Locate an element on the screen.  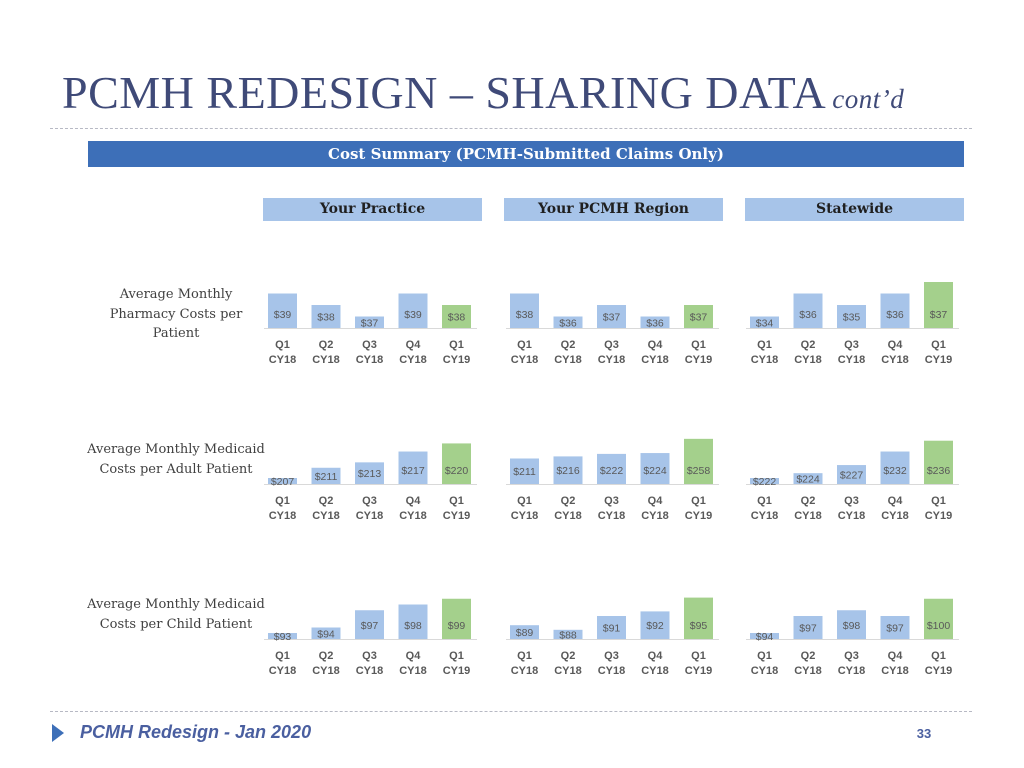
chart-average-monthly-medicaid-costs-per-adult-patient-your-practice-tick-label-5: Q1 CY19 is located at coordinates (457, 508).